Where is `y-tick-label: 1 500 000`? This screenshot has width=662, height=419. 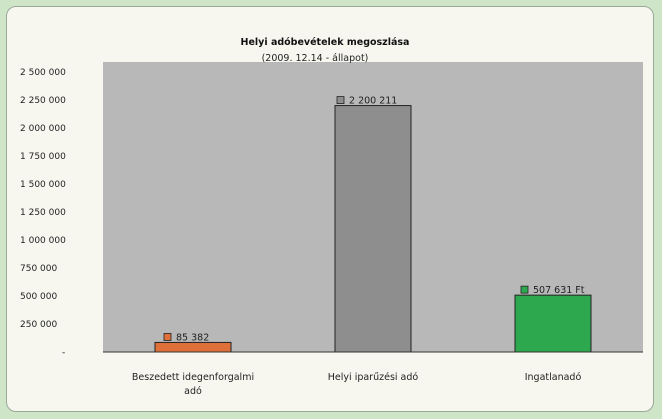
y-tick-label: 1 500 000 is located at coordinates (43, 185).